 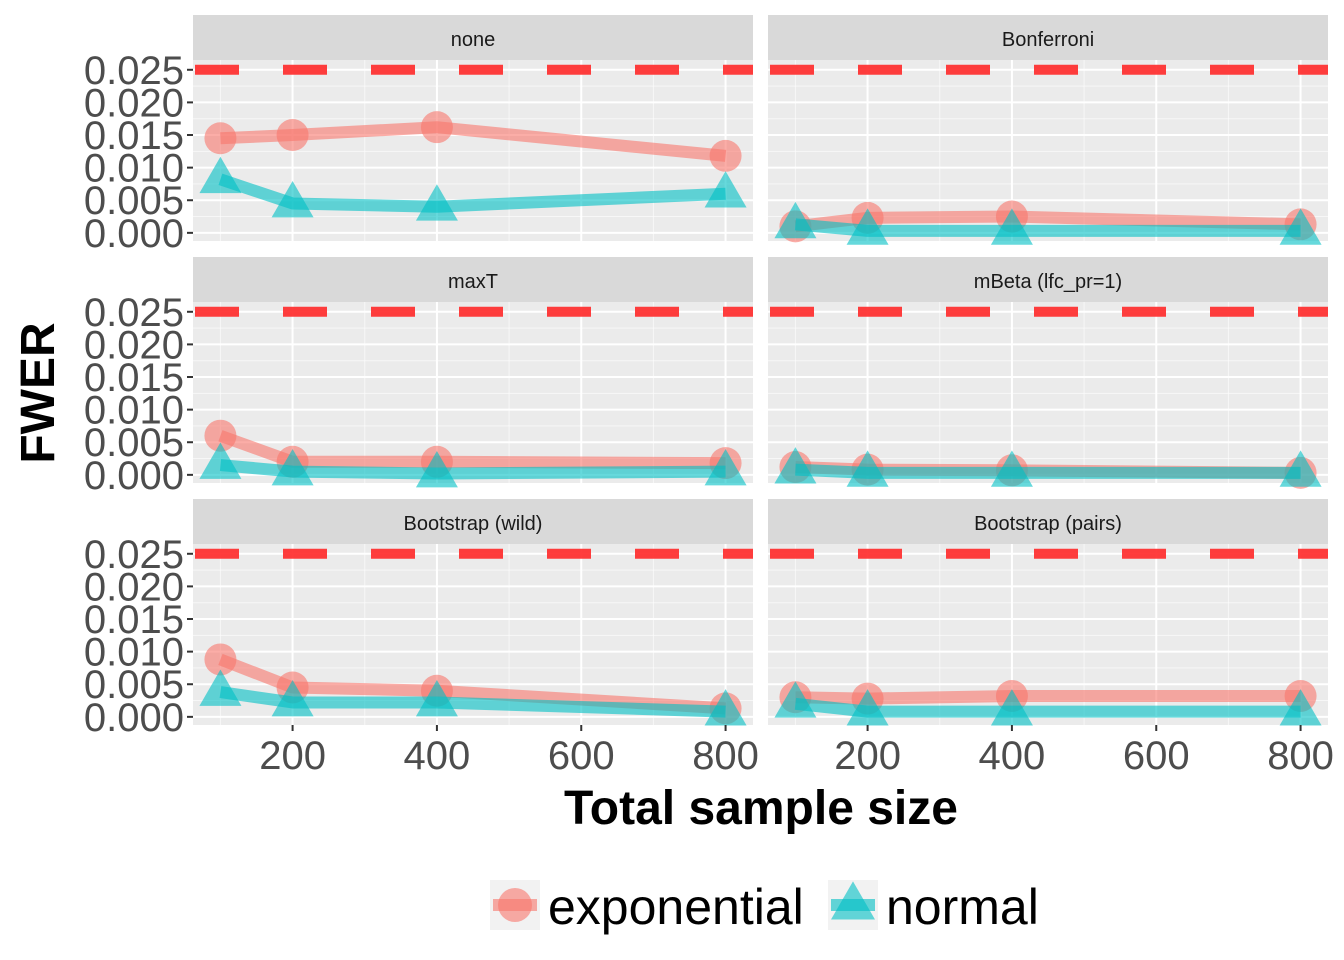 I want to click on strip-title-1: Bonferroni, so click(x=1048, y=40).